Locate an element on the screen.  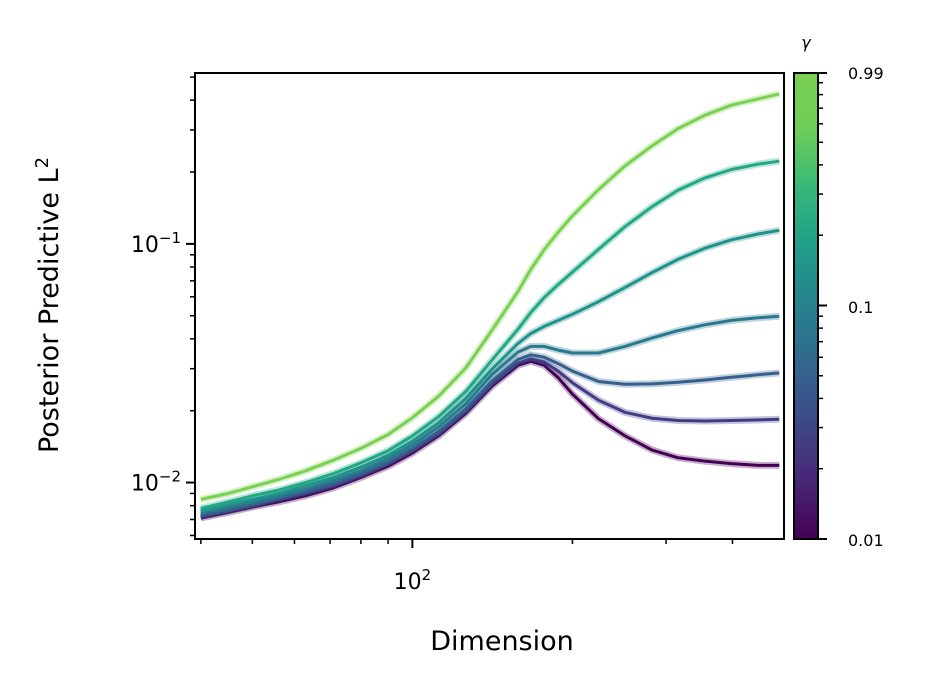
y-axis-title: Posterior Predictive L2 is located at coordinates (49, 305).